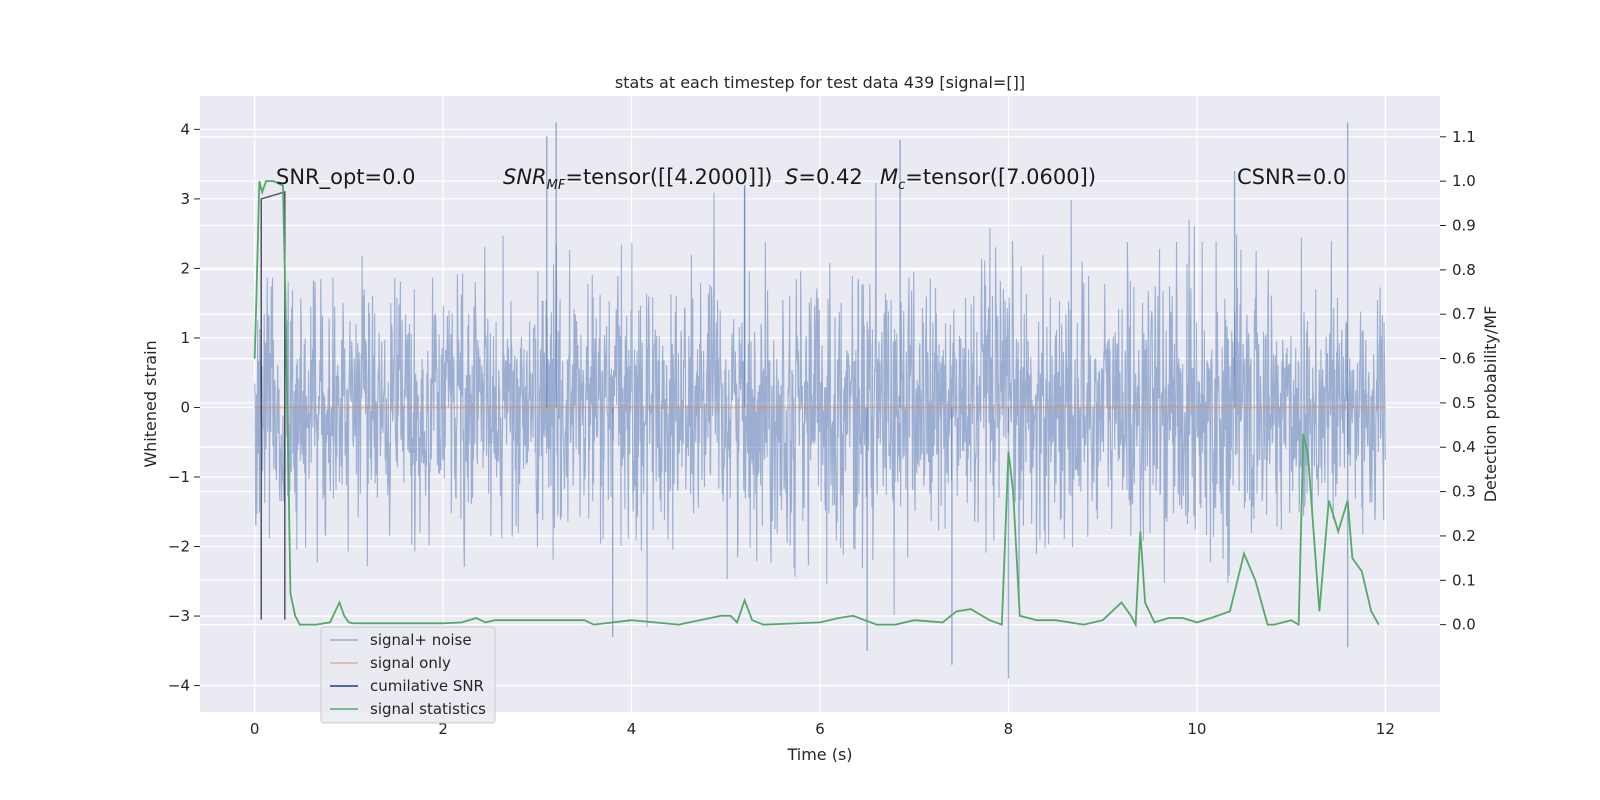 The image size is (1600, 800). Describe the element at coordinates (525, 177) in the screenshot. I see `snr-mf-prefix: SNR` at that location.